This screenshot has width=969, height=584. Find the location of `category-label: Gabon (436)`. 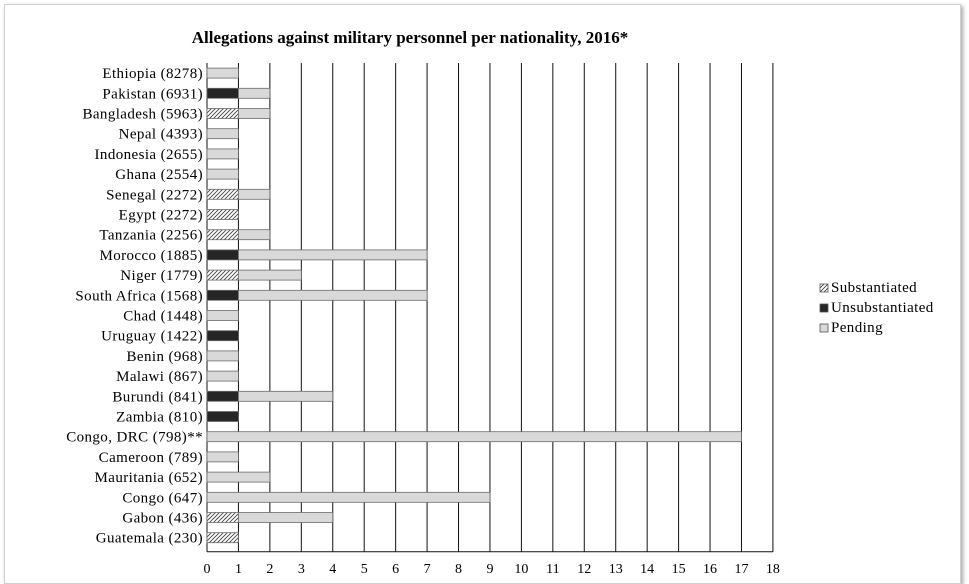

category-label: Gabon (436) is located at coordinates (162, 519).